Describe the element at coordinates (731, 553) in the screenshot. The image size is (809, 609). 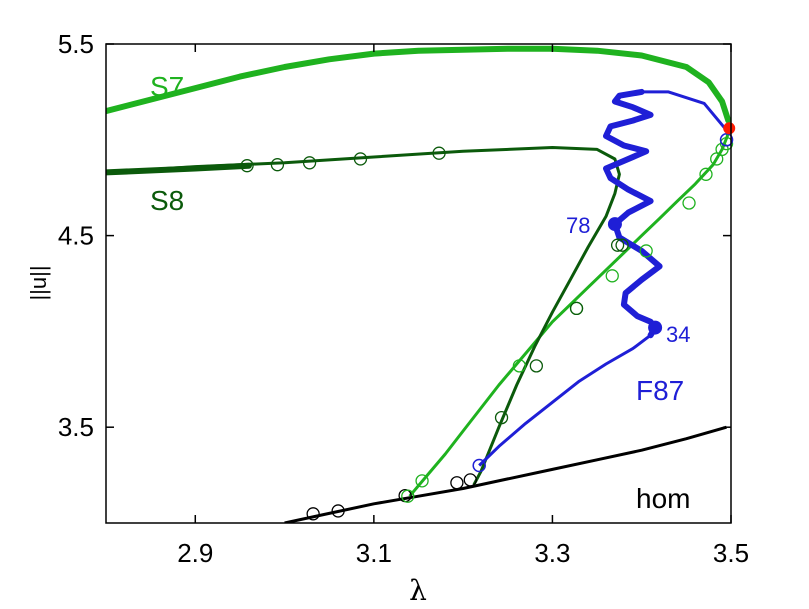
I see `x-tick-label: 3.5` at that location.